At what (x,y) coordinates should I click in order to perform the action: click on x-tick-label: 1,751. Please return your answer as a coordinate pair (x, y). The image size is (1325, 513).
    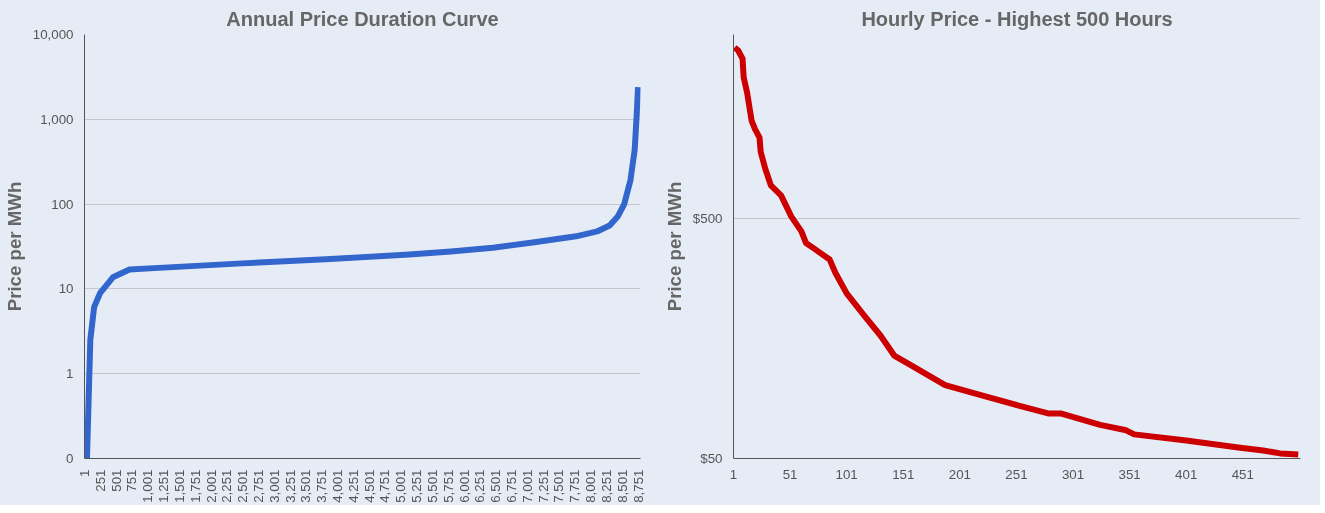
    Looking at the image, I should click on (195, 486).